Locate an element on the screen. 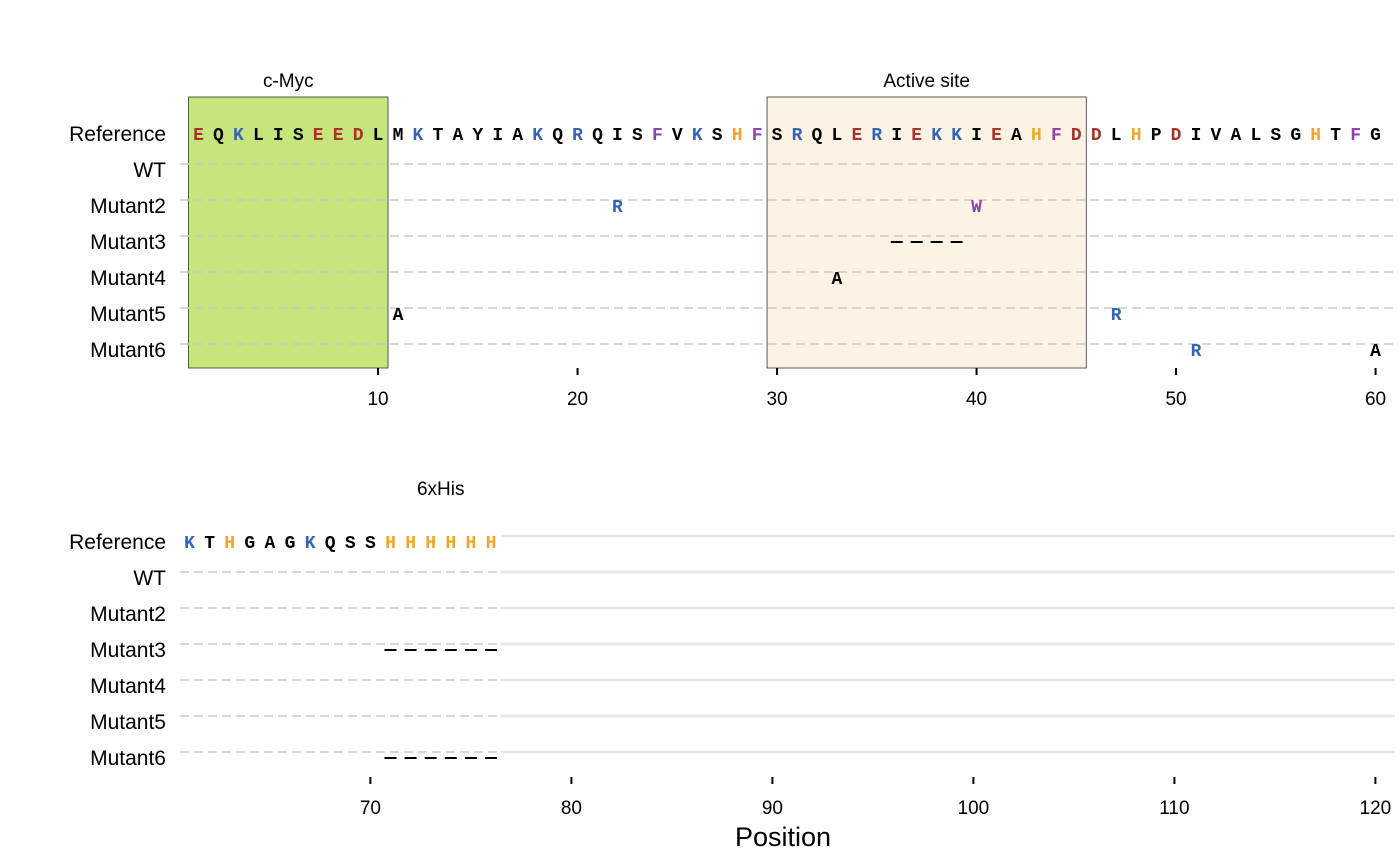 The height and width of the screenshot is (866, 1400). x-axis-title: Position is located at coordinates (783, 837).